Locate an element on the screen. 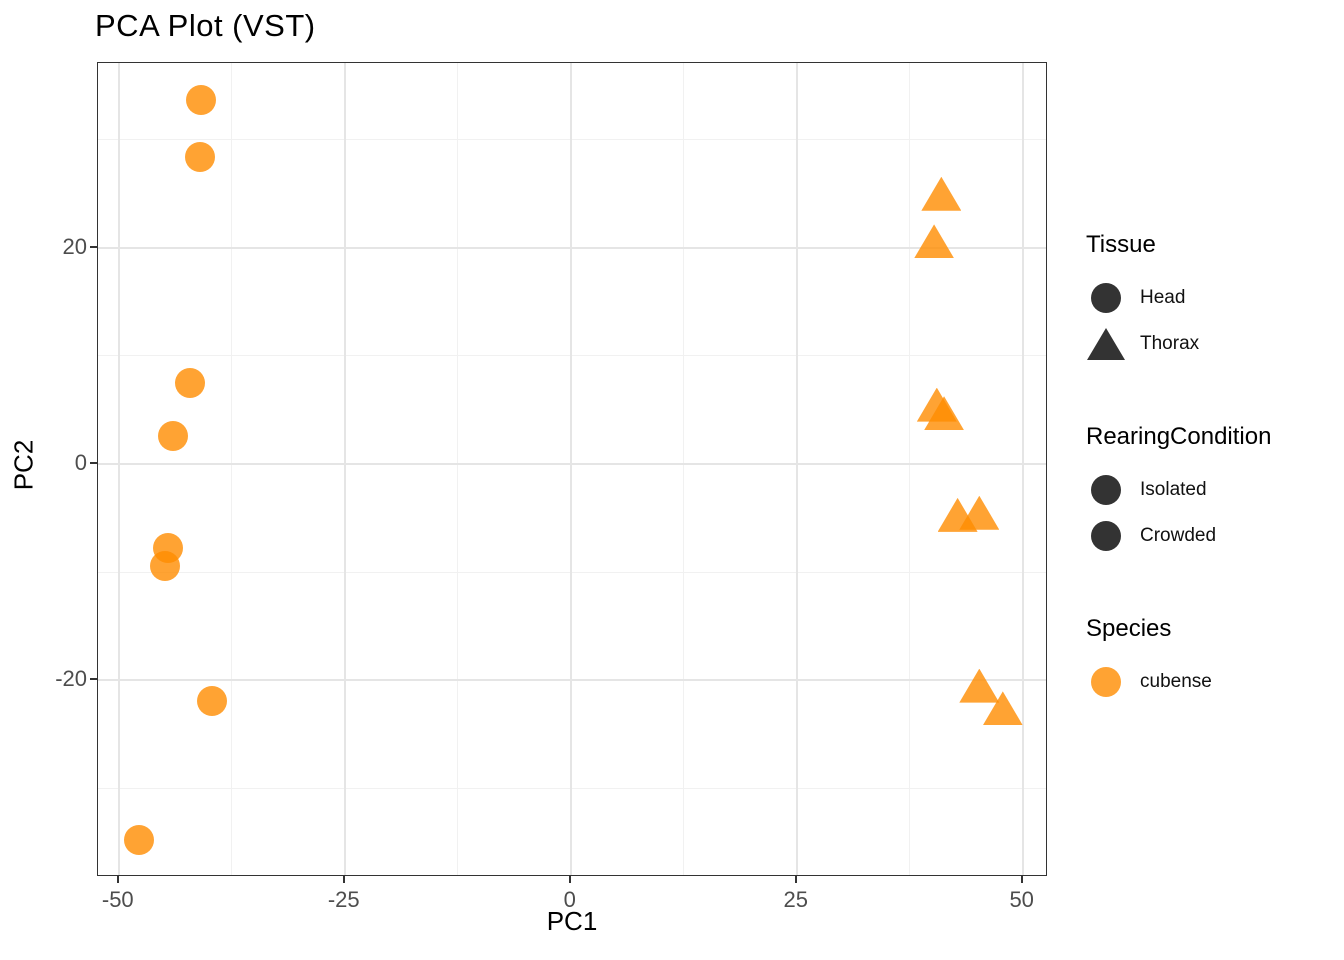 The width and height of the screenshot is (1344, 960). legend-item: Crowded is located at coordinates (1214, 536).